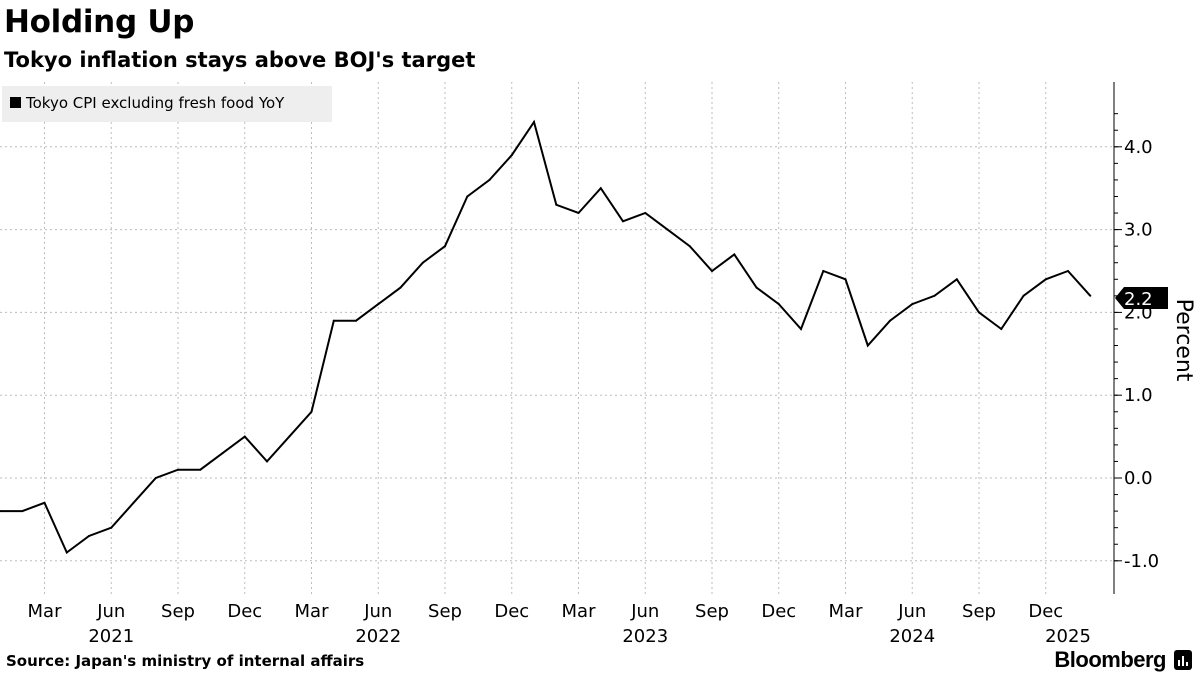 Image resolution: width=1200 pixels, height=675 pixels. What do you see at coordinates (1136, 338) in the screenshot?
I see `y-axis: -1.00.01.02.03.04.0` at bounding box center [1136, 338].